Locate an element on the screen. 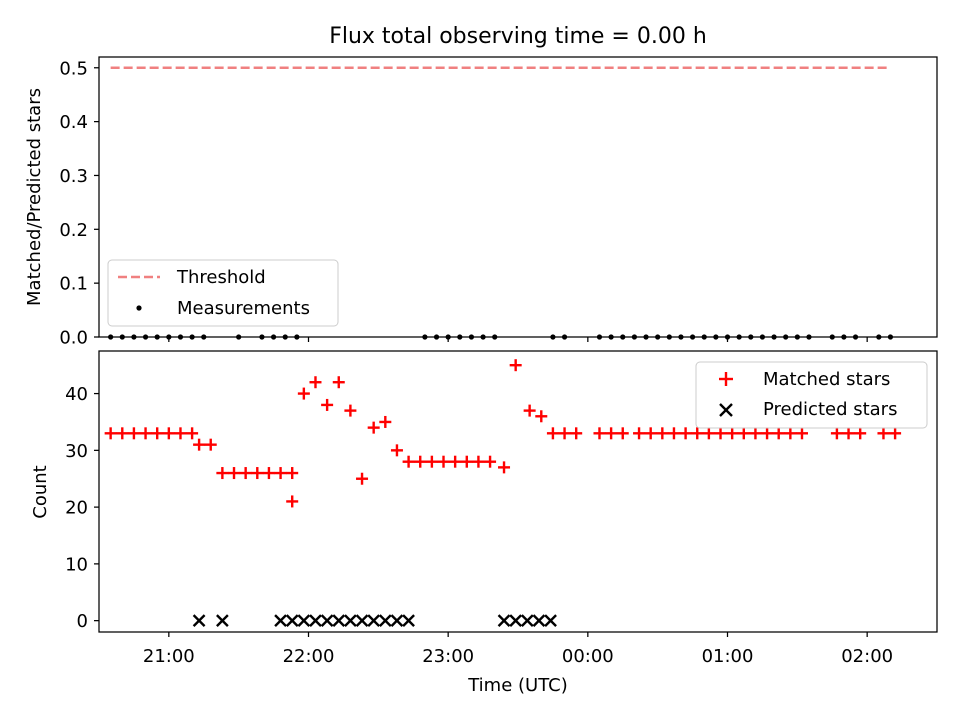 The height and width of the screenshot is (720, 960). legend-measurements-swatch is located at coordinates (139, 308).